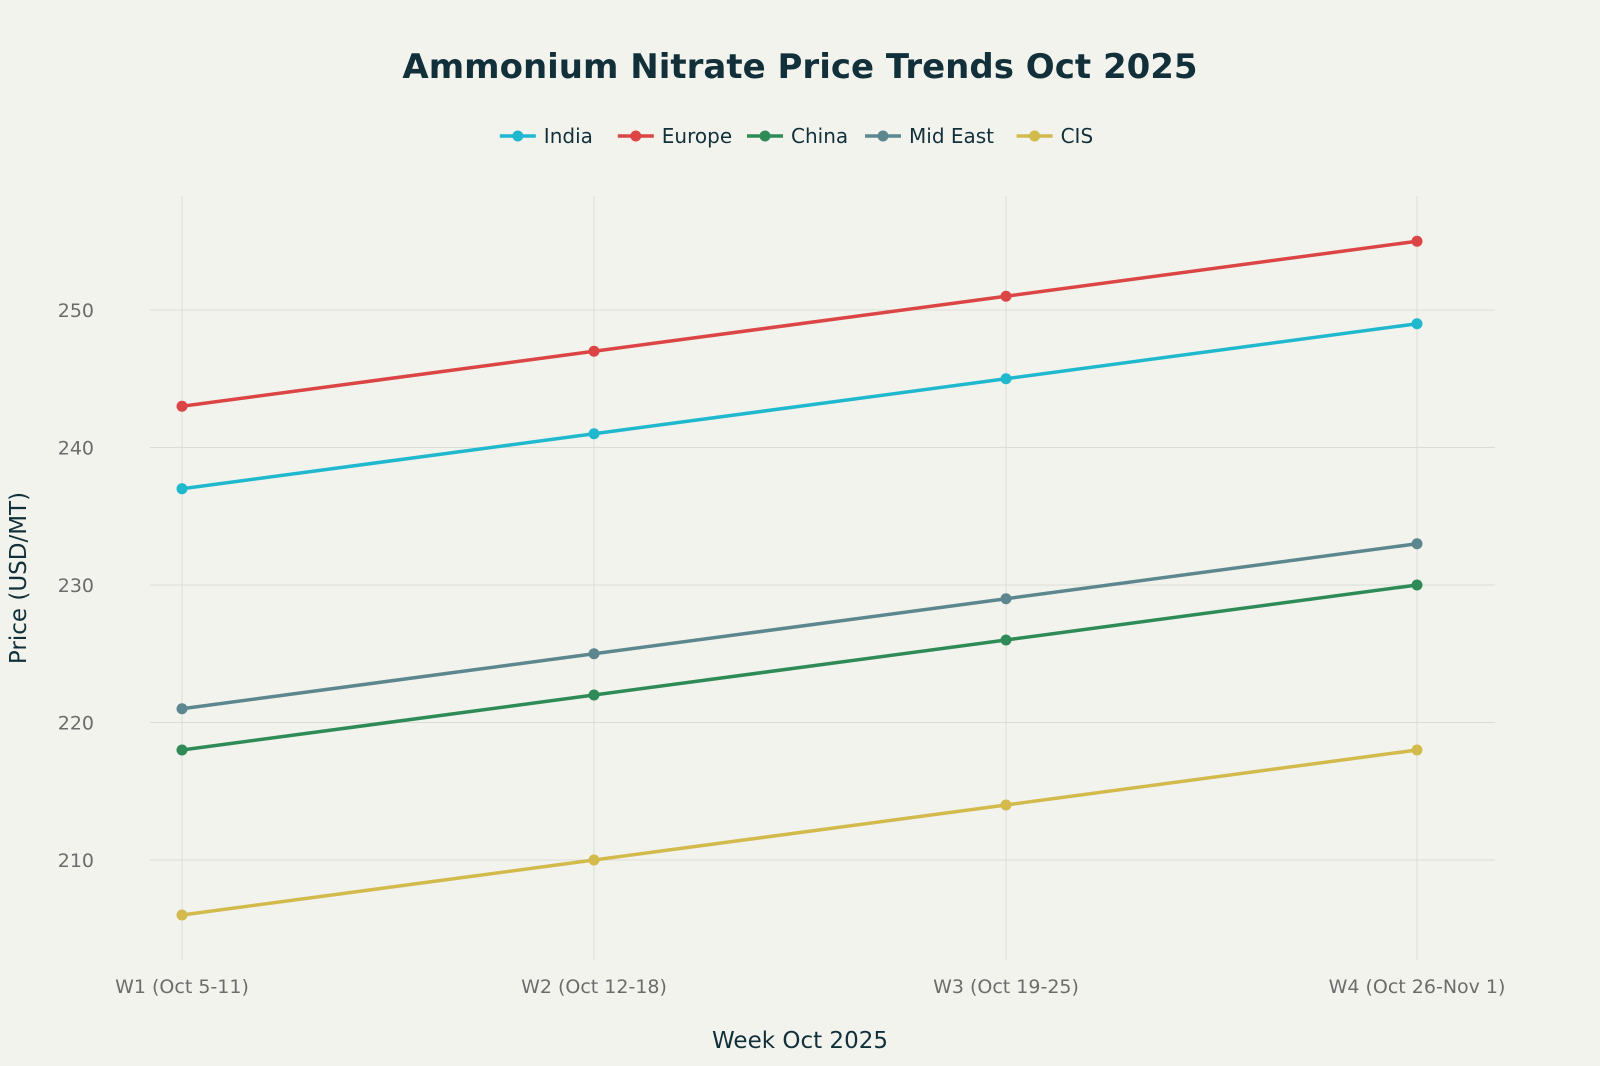 The height and width of the screenshot is (1066, 1600). I want to click on series-line-cis, so click(799, 832).